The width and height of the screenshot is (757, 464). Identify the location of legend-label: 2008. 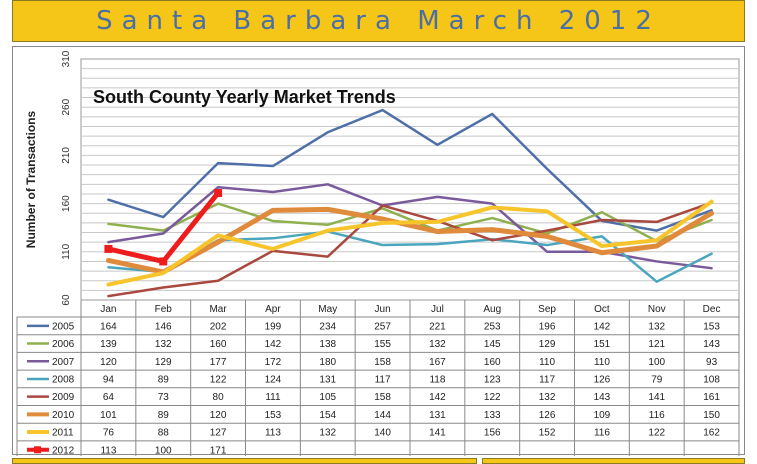
(63, 379).